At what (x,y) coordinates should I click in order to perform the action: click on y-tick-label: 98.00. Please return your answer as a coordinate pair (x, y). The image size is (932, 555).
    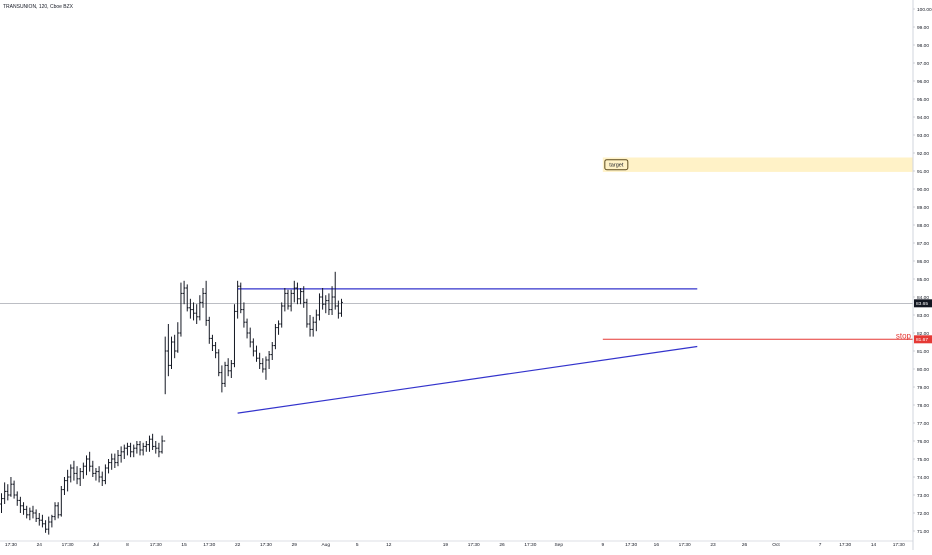
    Looking at the image, I should click on (923, 46).